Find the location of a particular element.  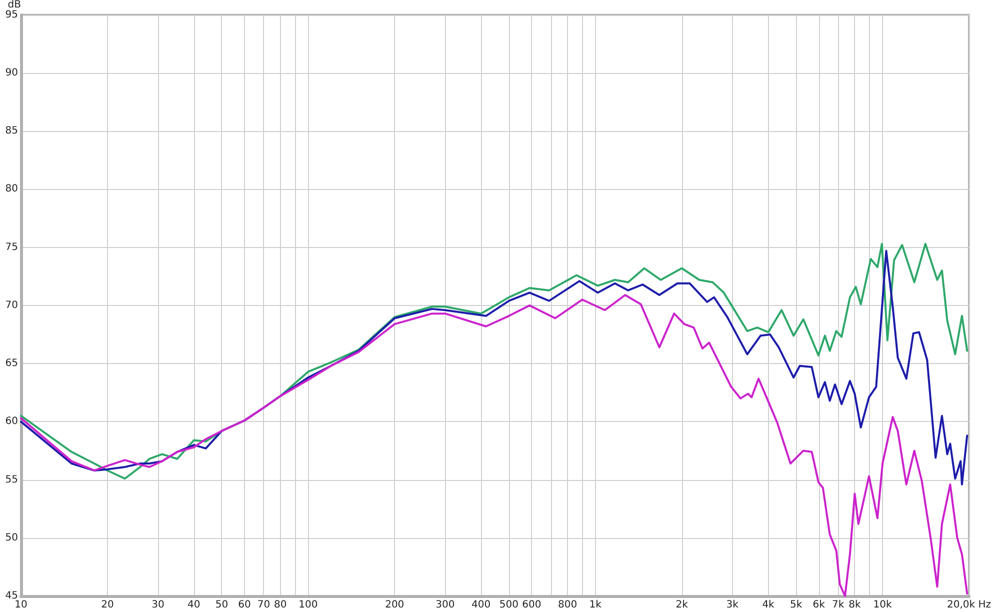

x-tick-label: 1k is located at coordinates (595, 605).